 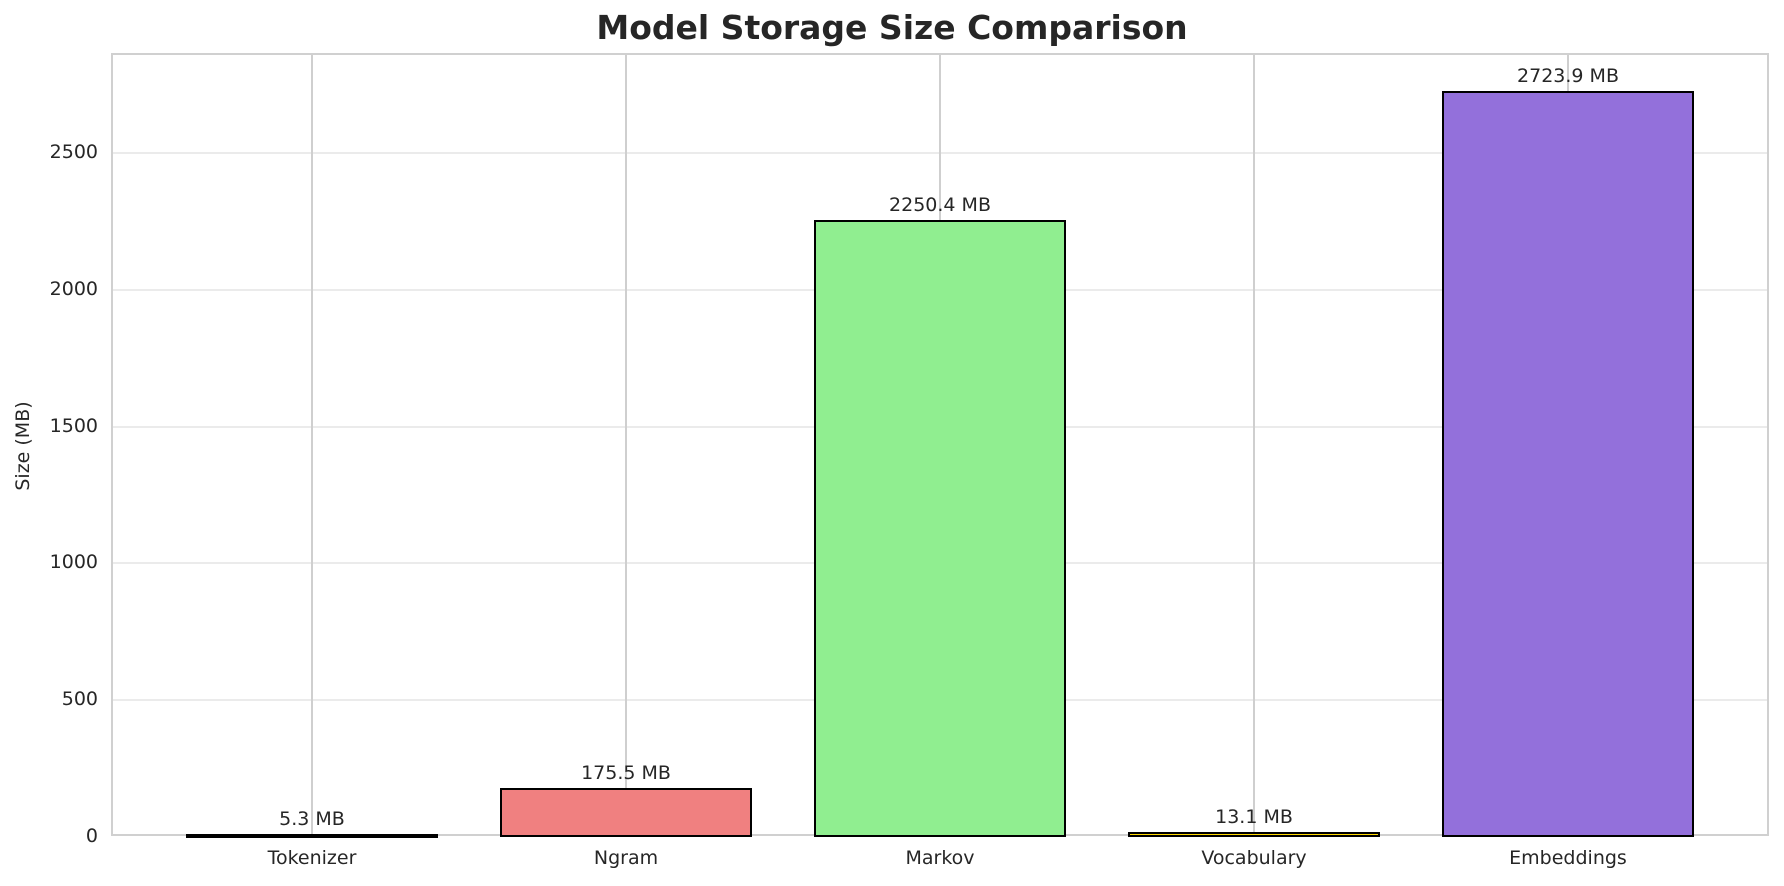 I want to click on bar-value-label: 175.5 MB, so click(x=626, y=772).